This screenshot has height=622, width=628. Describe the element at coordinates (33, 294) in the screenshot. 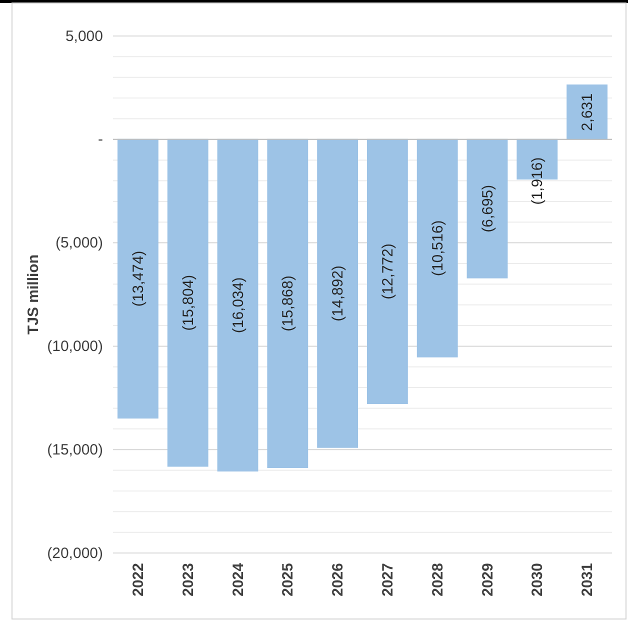

I see `y-axis-title: TJS million` at that location.